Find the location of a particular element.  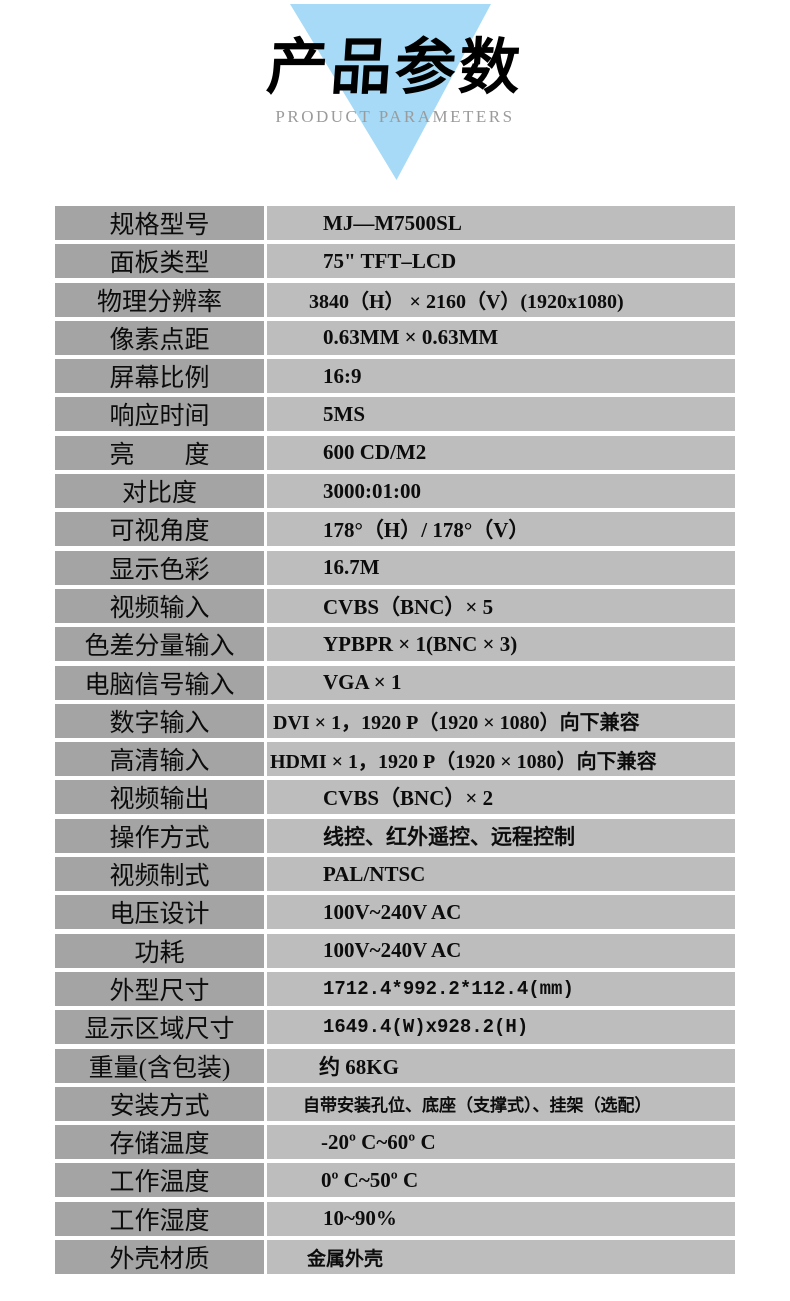

spec-label: 高清输入 is located at coordinates (159, 759).